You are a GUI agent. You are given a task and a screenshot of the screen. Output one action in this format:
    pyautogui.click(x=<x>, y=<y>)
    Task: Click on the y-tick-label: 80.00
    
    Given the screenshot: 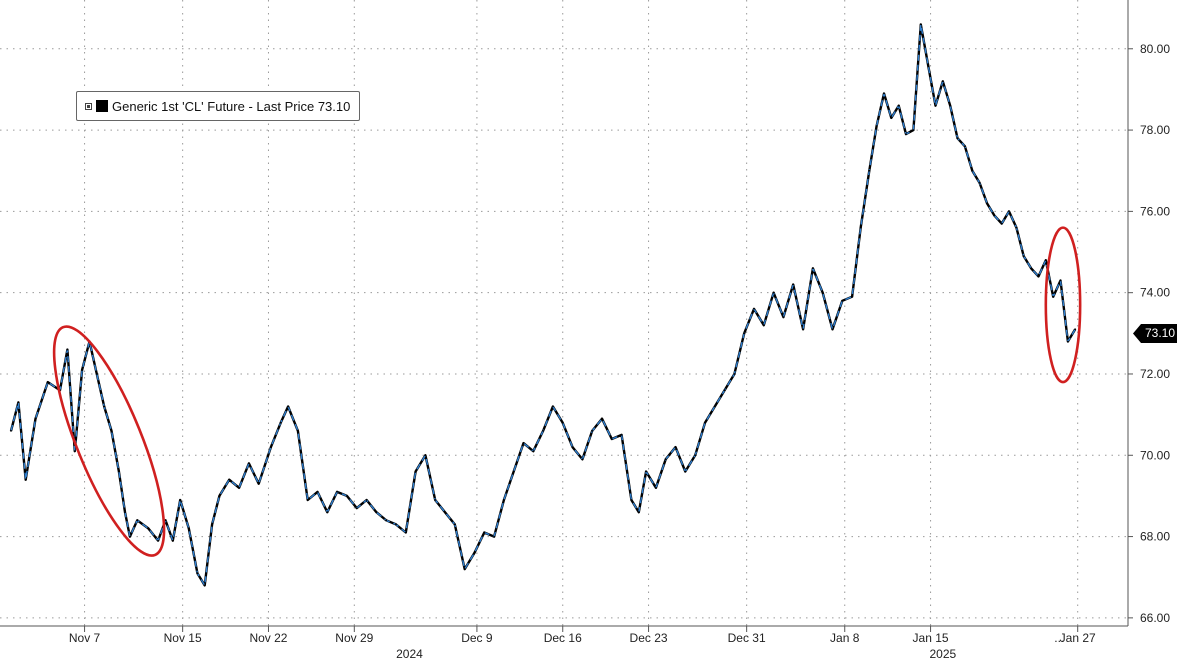 What is the action you would take?
    pyautogui.click(x=1155, y=49)
    